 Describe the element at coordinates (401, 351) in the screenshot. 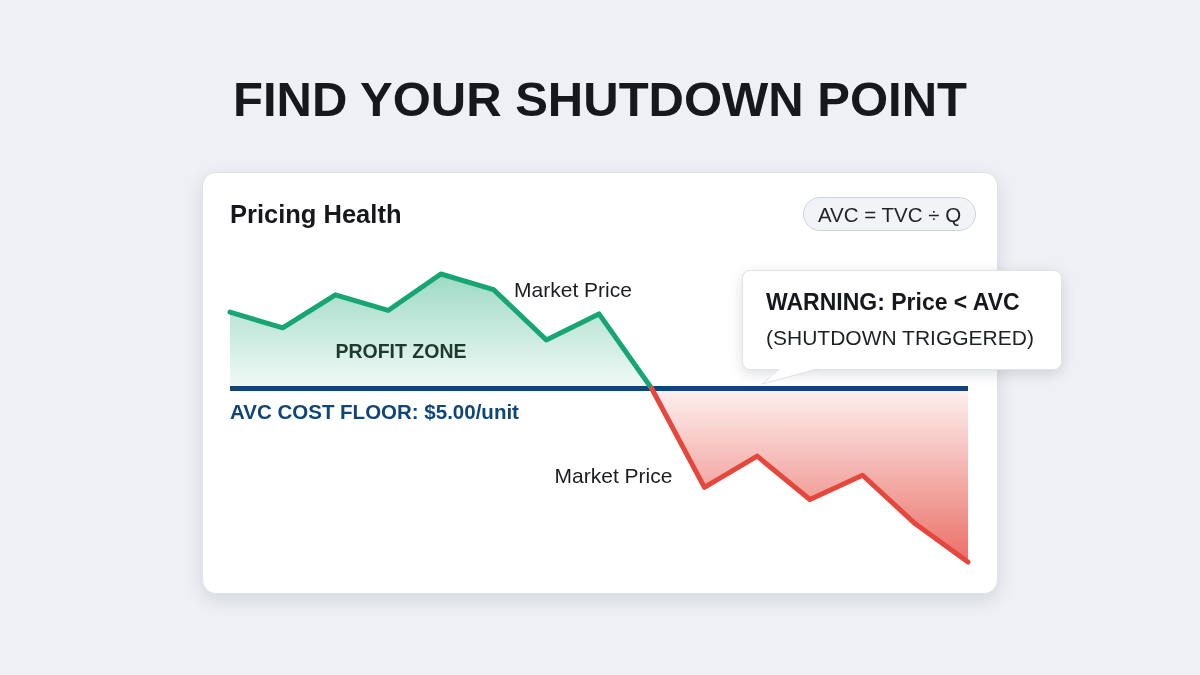

I see `annotation: PROFIT ZONE` at that location.